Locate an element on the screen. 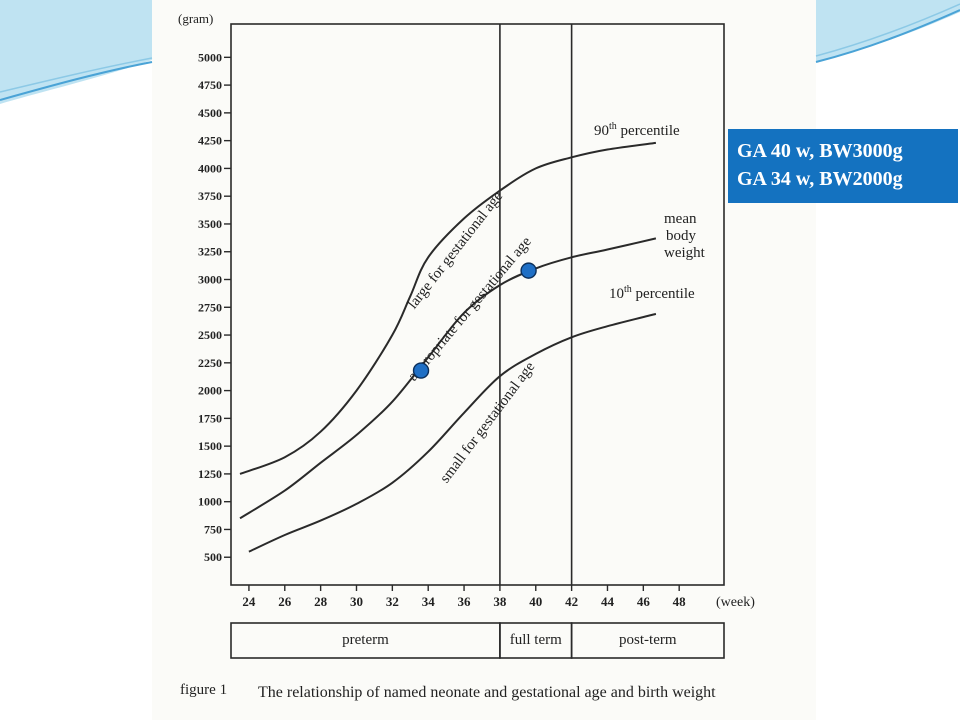 This screenshot has height=720, width=960. x-tick-label: 34 is located at coordinates (429, 601).